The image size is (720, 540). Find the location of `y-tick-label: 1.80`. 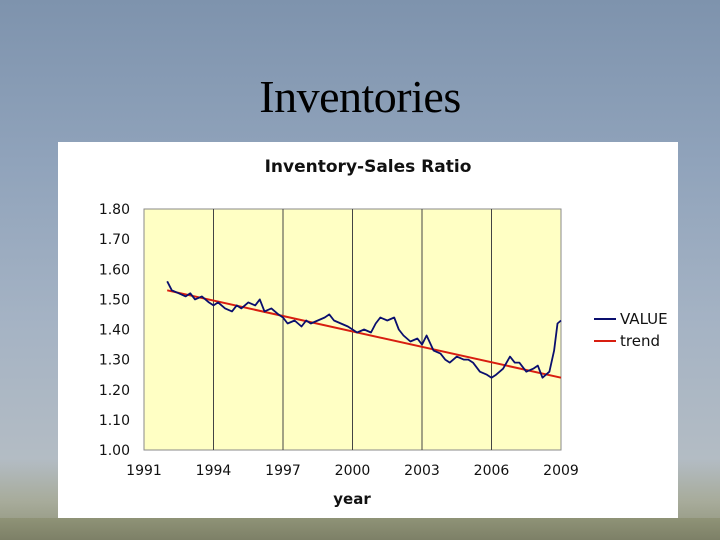

y-tick-label: 1.80 is located at coordinates (114, 210).